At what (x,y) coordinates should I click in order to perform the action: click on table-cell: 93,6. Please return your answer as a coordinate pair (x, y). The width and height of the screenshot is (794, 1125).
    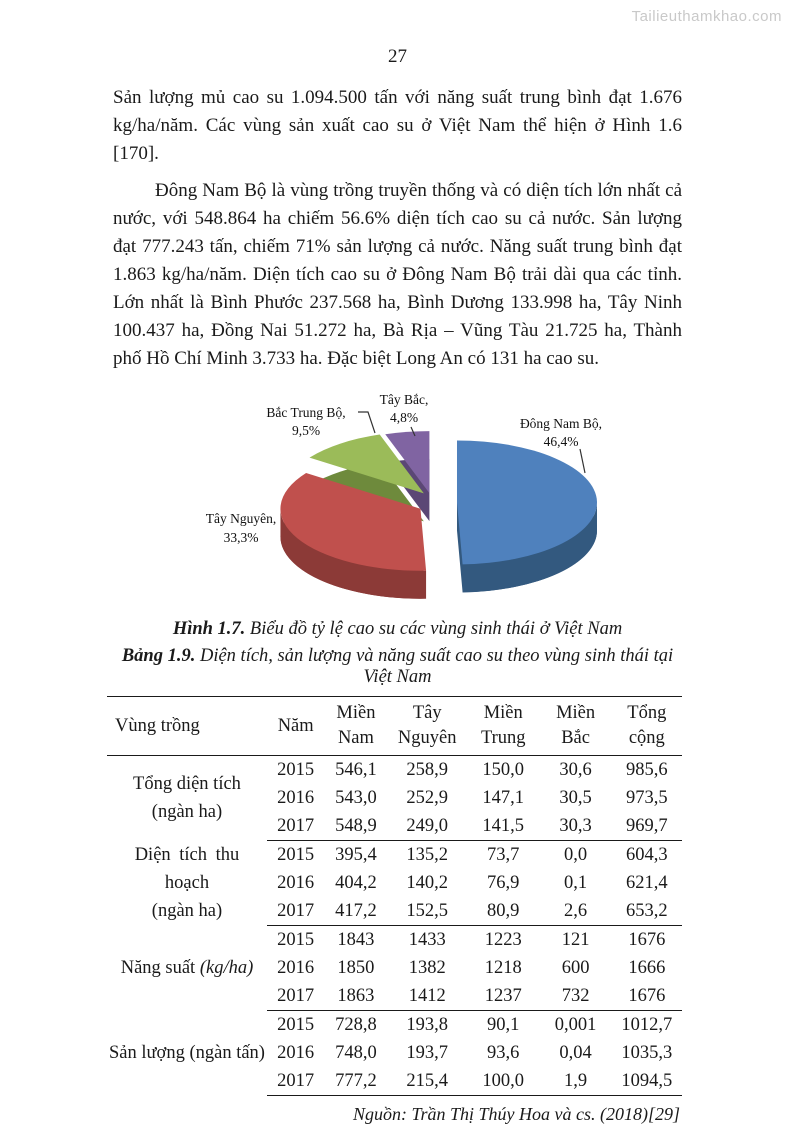
    Looking at the image, I should click on (503, 1053).